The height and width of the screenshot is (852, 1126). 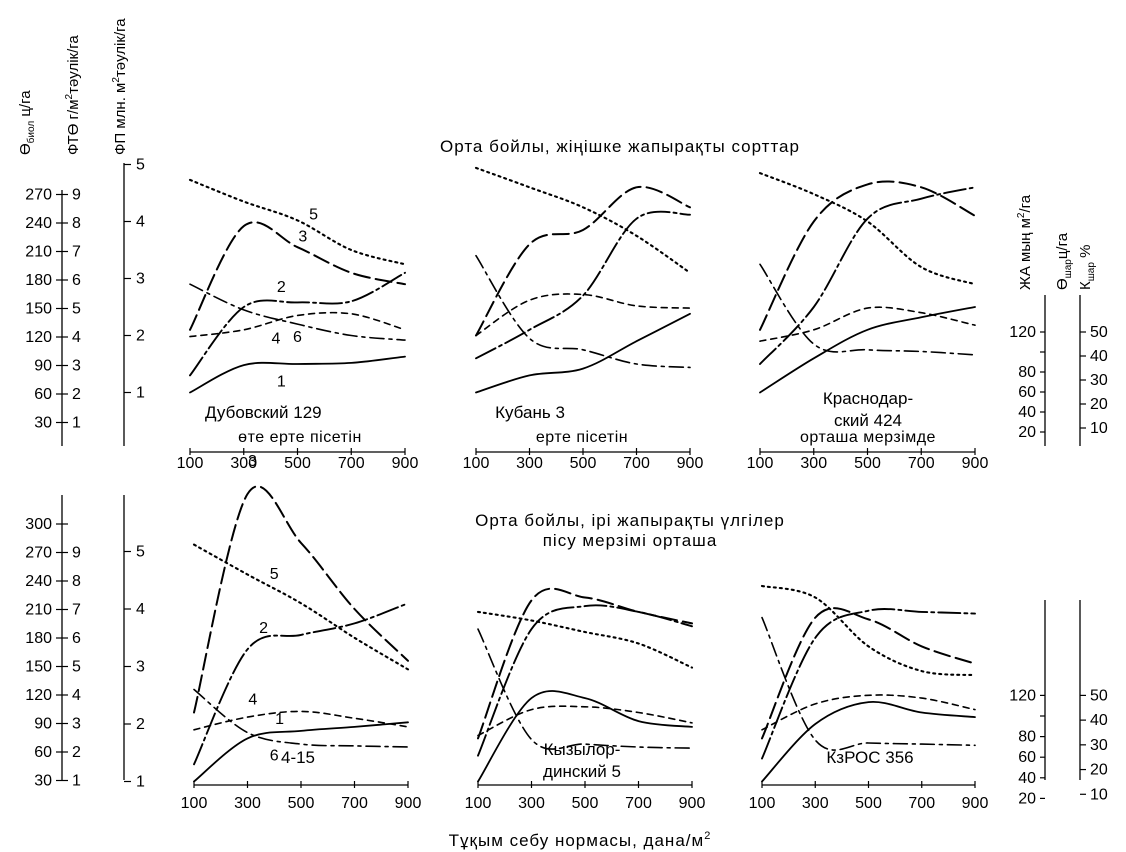 What do you see at coordinates (690, 463) in the screenshot?
I see `x-tick-label-top-2-900: 900` at bounding box center [690, 463].